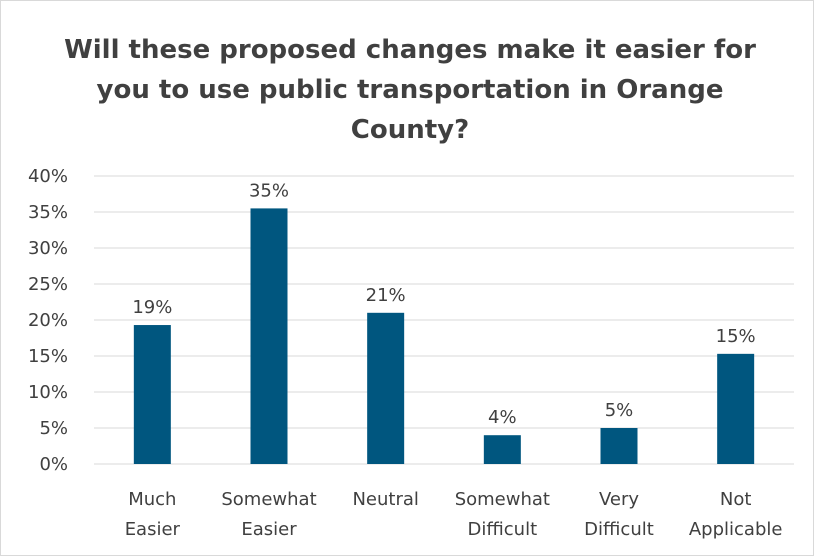 The width and height of the screenshot is (814, 556). I want to click on data-label: 5%, so click(619, 410).